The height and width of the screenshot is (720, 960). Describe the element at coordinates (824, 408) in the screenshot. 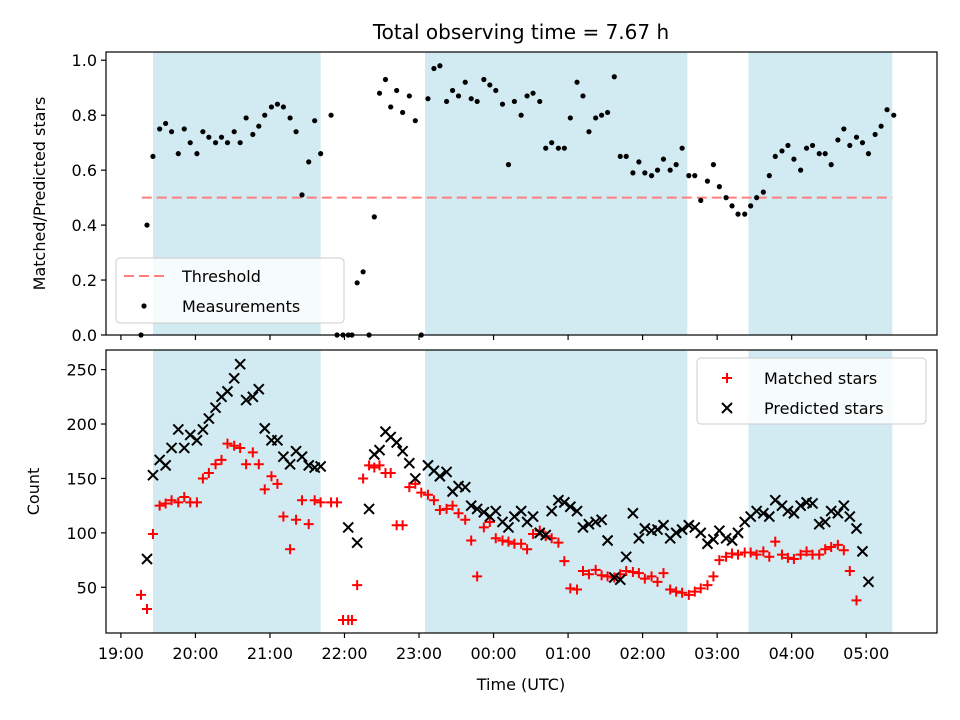

I see `legend-predicted-label: Predicted stars` at that location.